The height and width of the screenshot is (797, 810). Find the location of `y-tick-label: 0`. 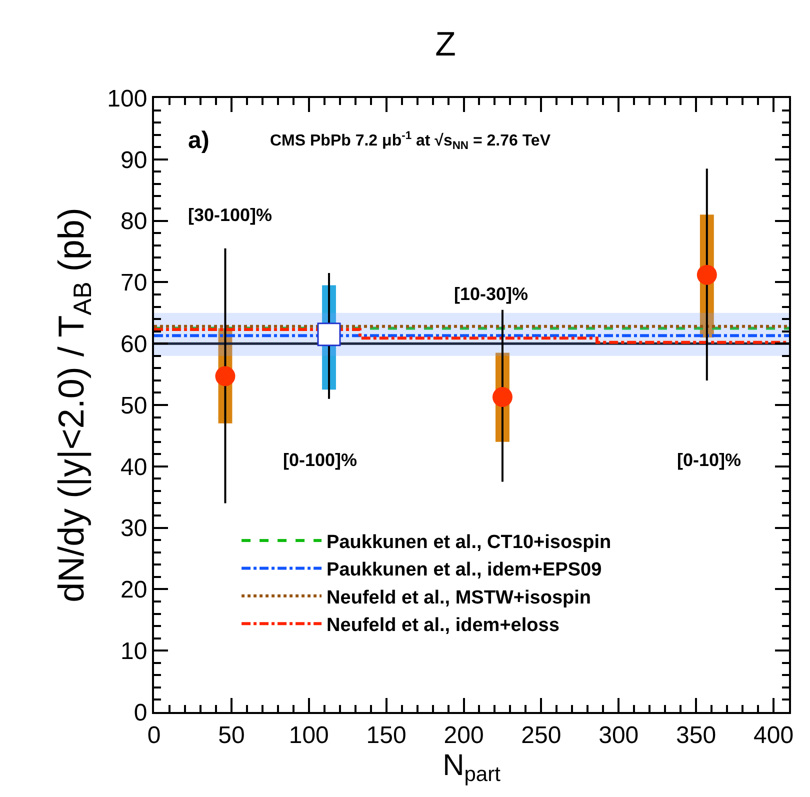

y-tick-label: 0 is located at coordinates (141, 712).